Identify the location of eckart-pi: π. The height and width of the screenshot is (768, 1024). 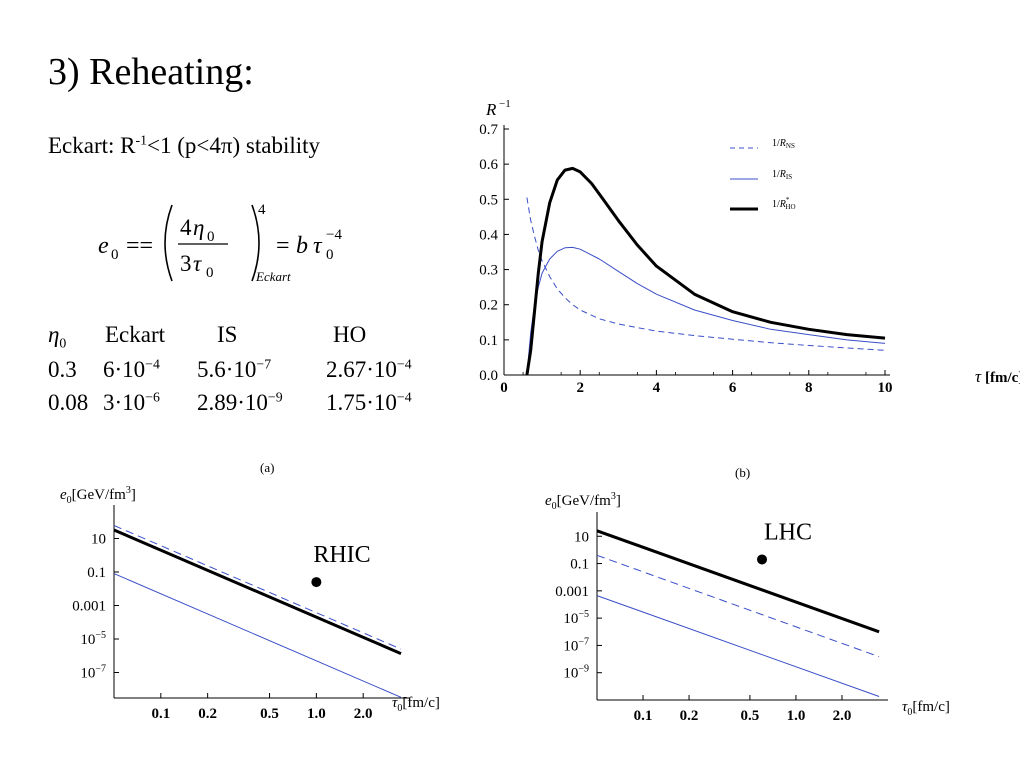
(226, 145).